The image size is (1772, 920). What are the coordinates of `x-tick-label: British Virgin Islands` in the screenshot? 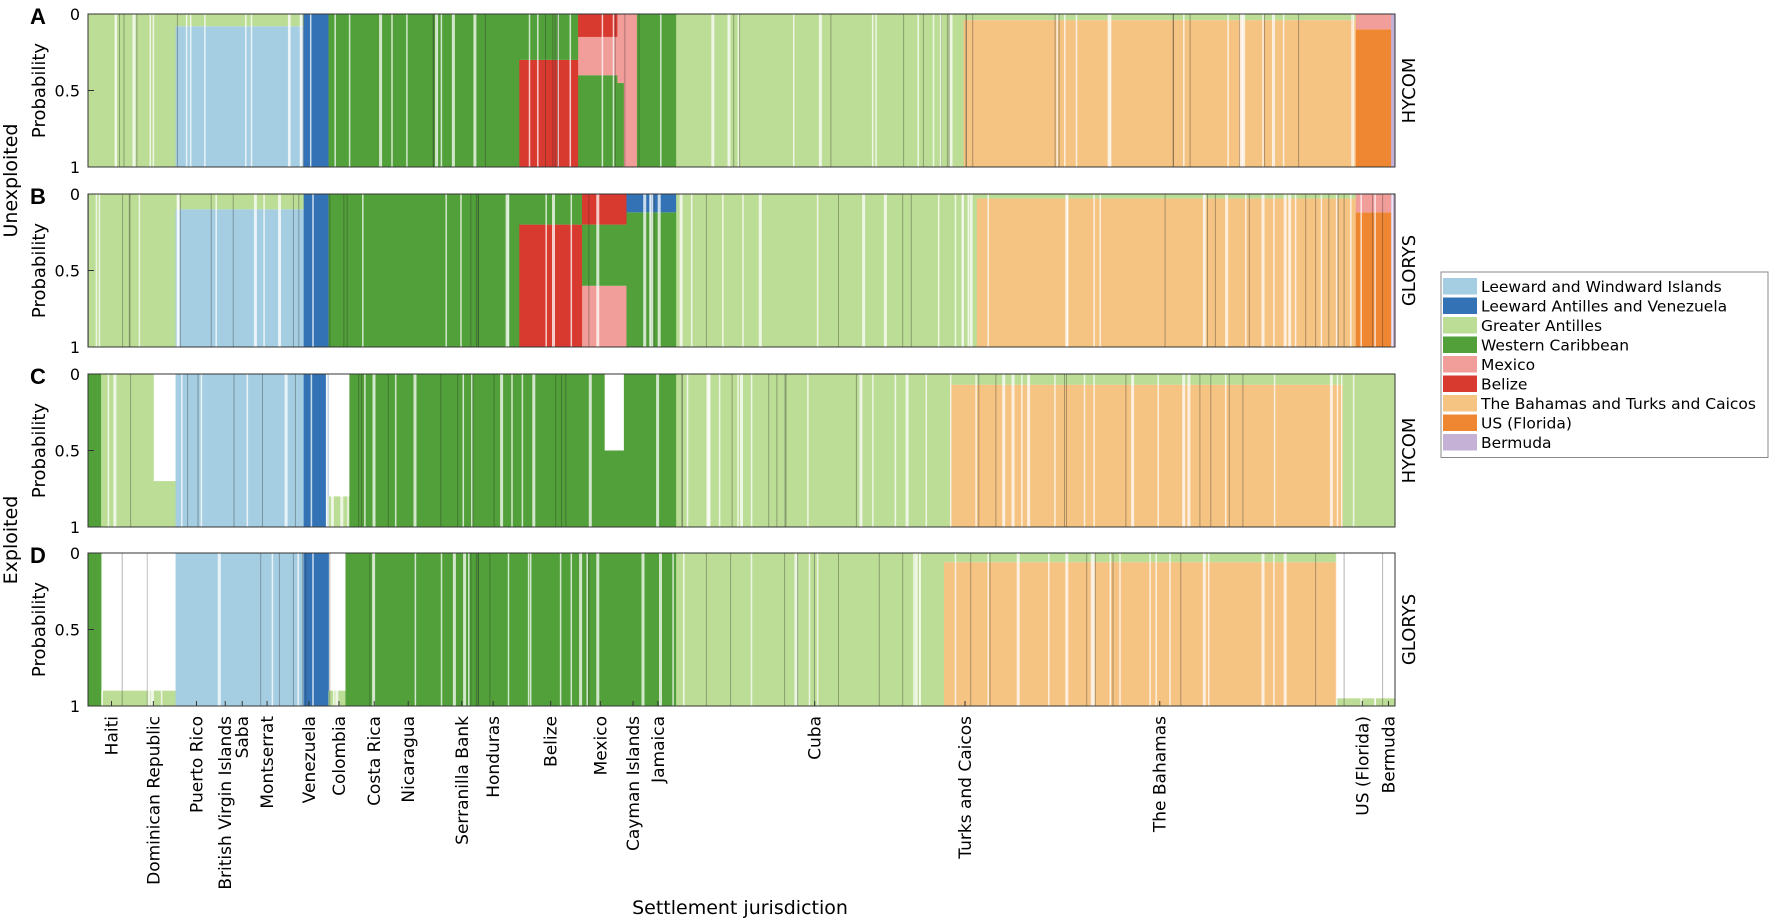 It's located at (226, 803).